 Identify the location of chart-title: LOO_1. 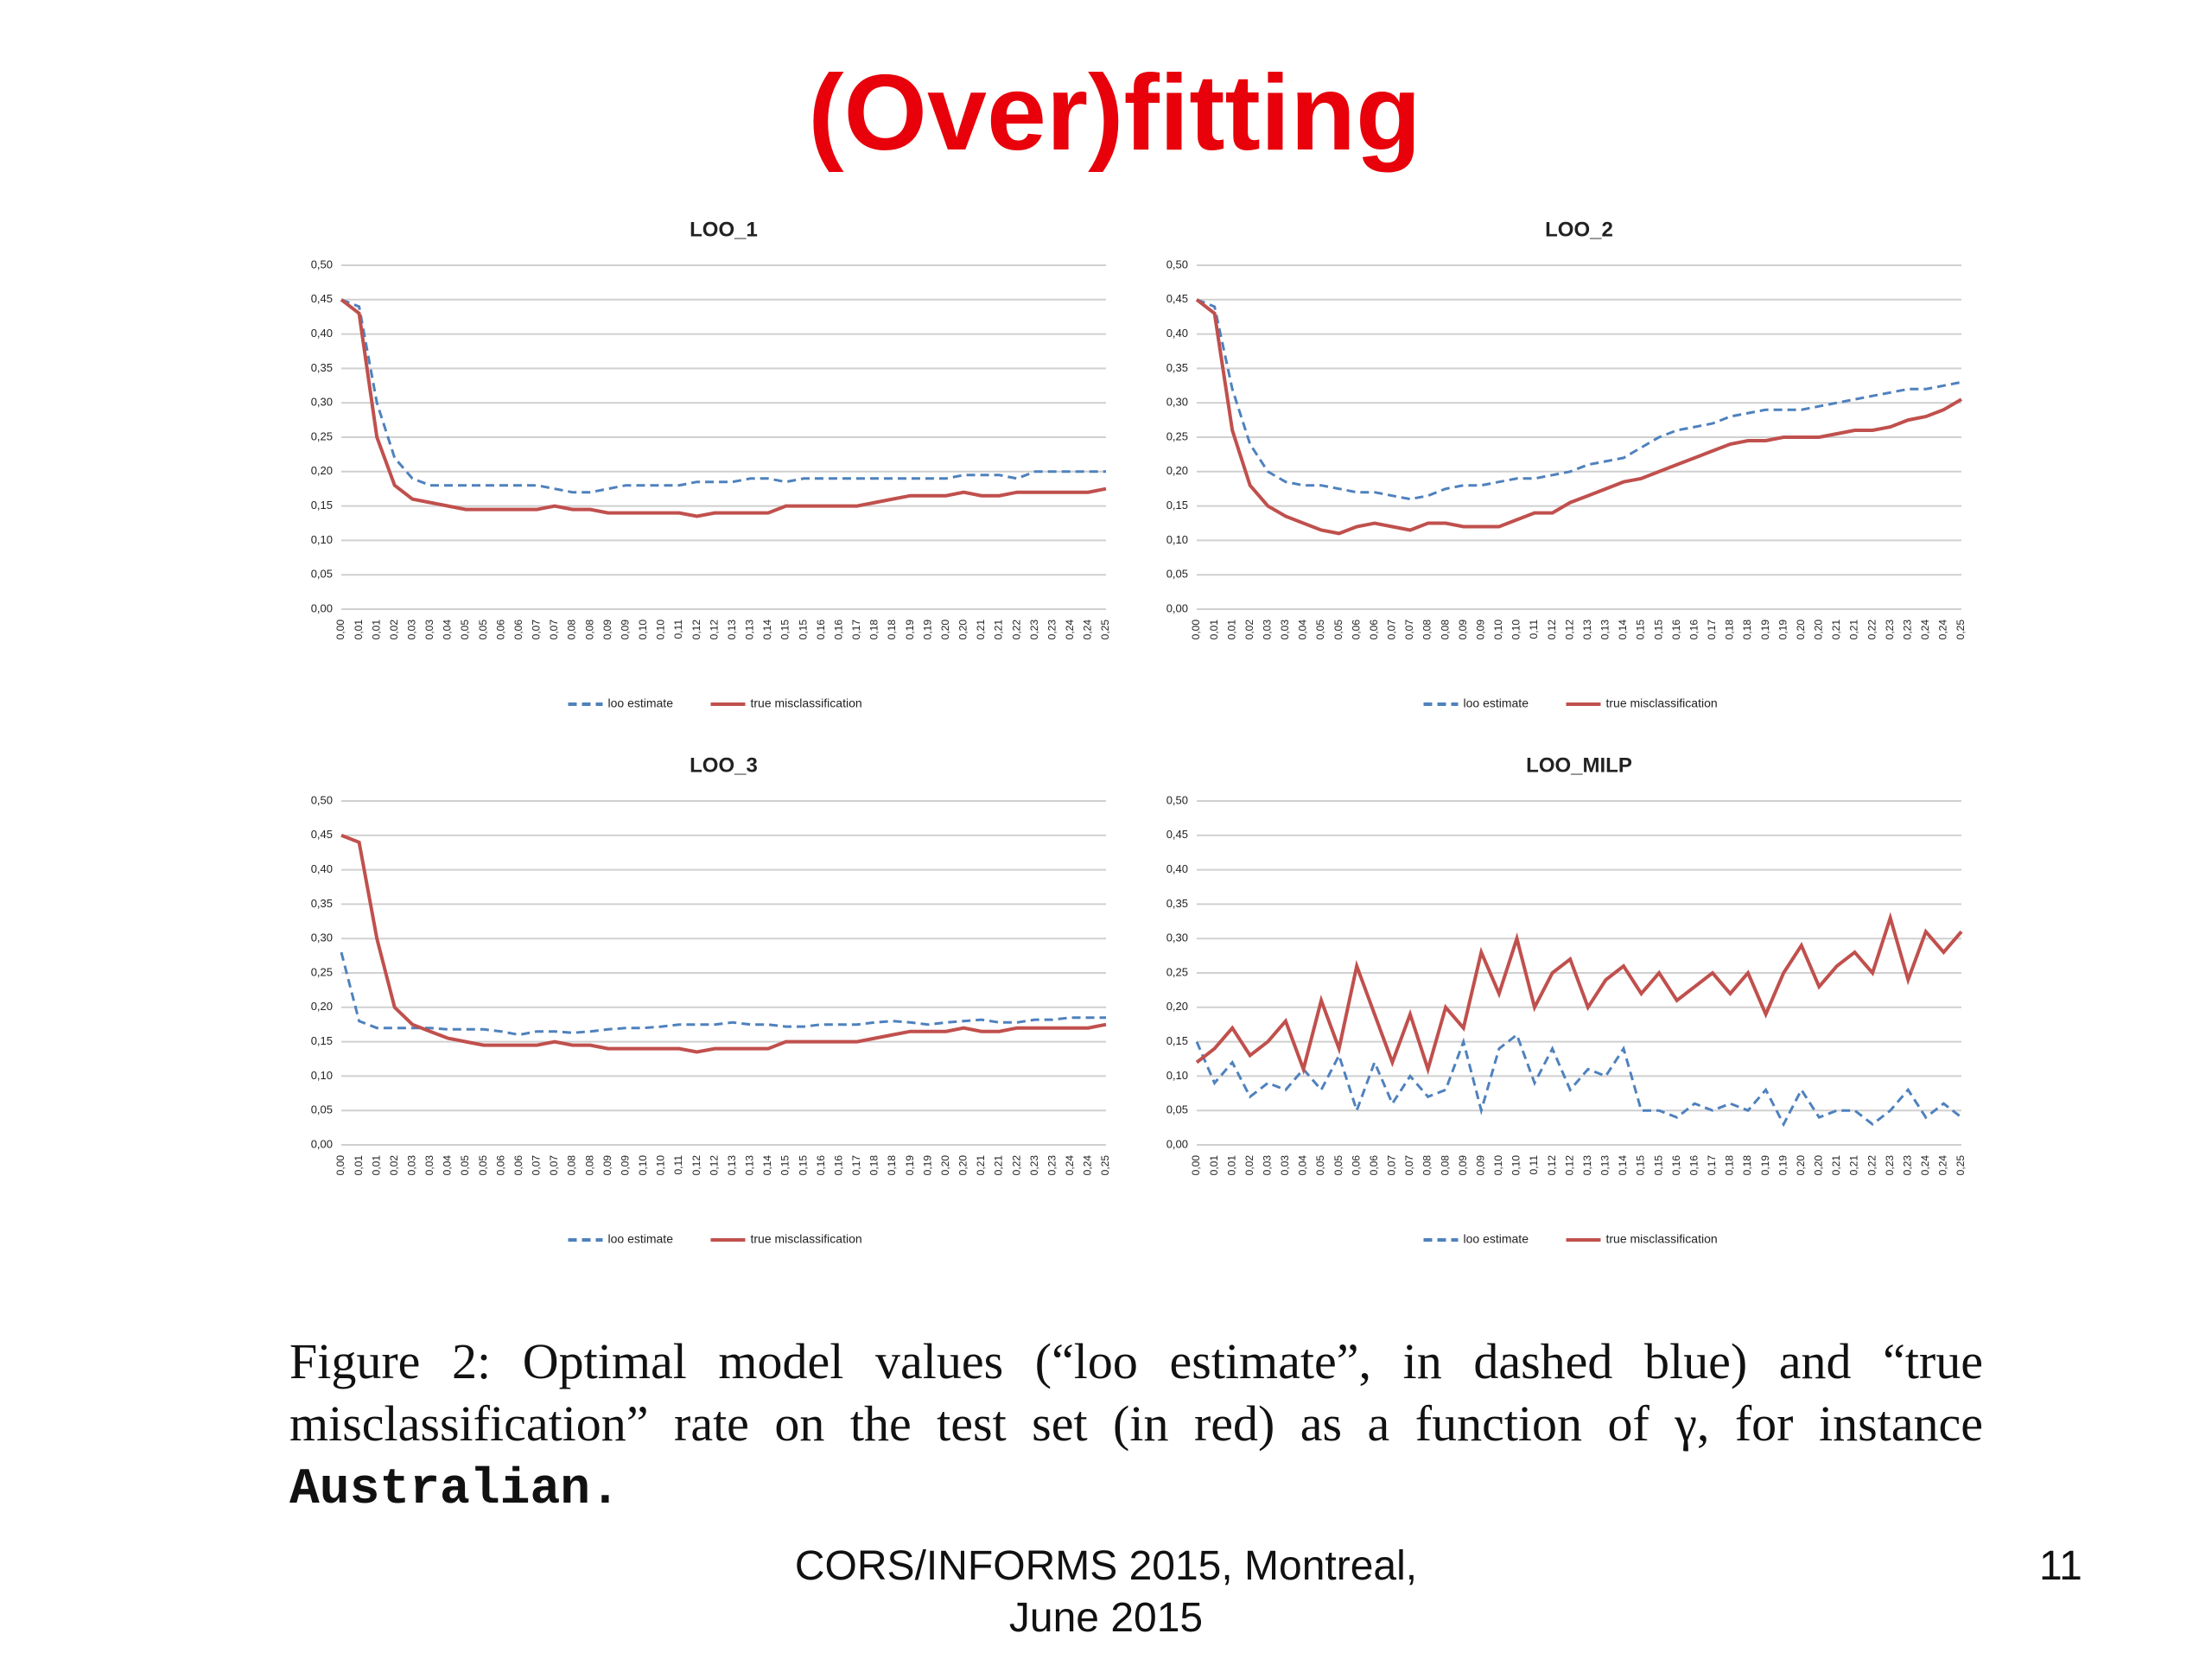
(724, 230).